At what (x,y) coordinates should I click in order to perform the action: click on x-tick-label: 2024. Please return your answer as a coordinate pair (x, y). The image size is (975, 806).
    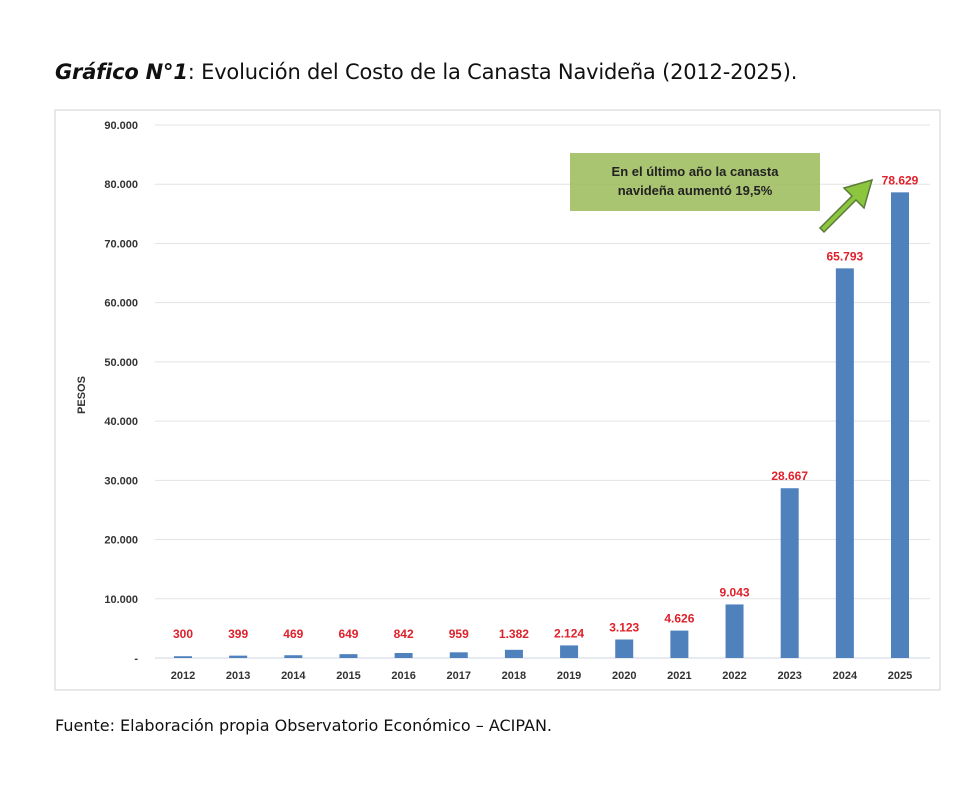
    Looking at the image, I should click on (845, 676).